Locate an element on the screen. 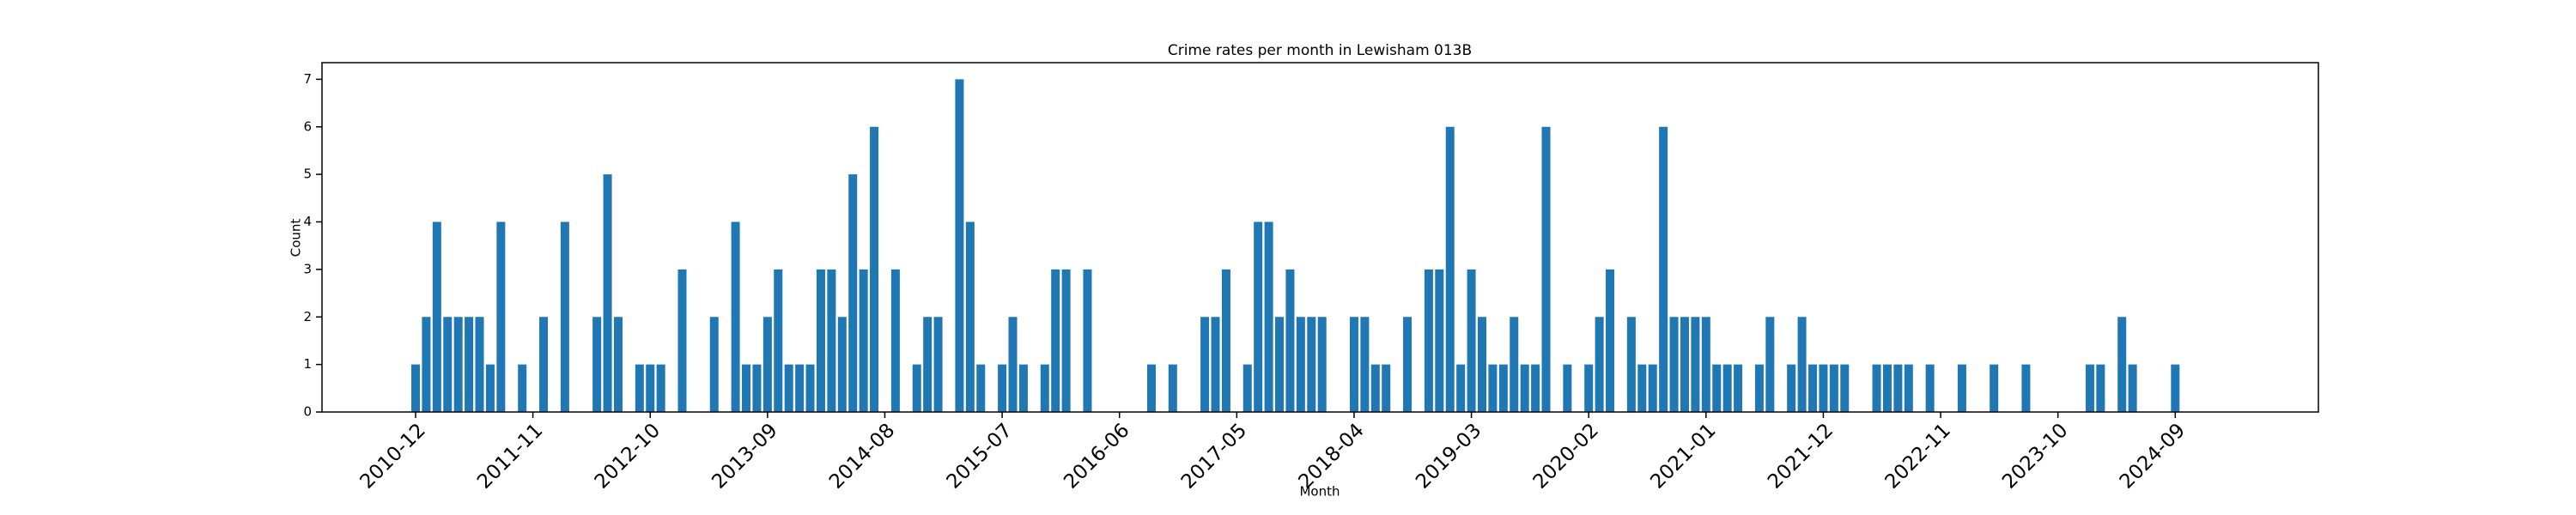  y-tick-label: 0 is located at coordinates (307, 412).